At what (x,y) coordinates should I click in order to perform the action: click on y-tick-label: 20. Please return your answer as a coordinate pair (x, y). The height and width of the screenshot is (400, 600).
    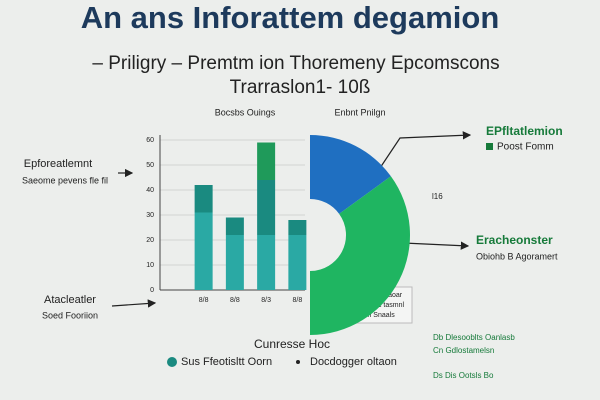
    Looking at the image, I should click on (150, 240).